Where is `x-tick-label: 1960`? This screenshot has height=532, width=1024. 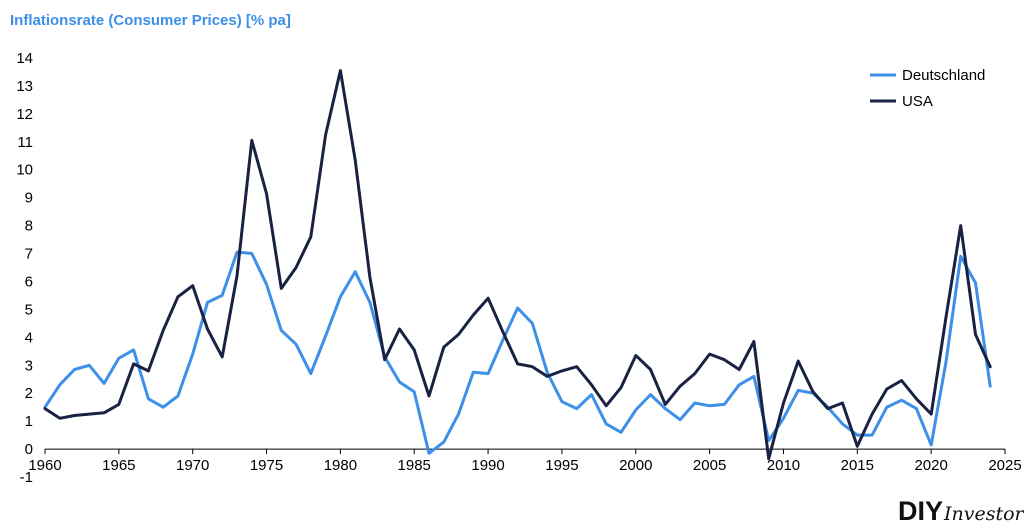 x-tick-label: 1960 is located at coordinates (44, 465).